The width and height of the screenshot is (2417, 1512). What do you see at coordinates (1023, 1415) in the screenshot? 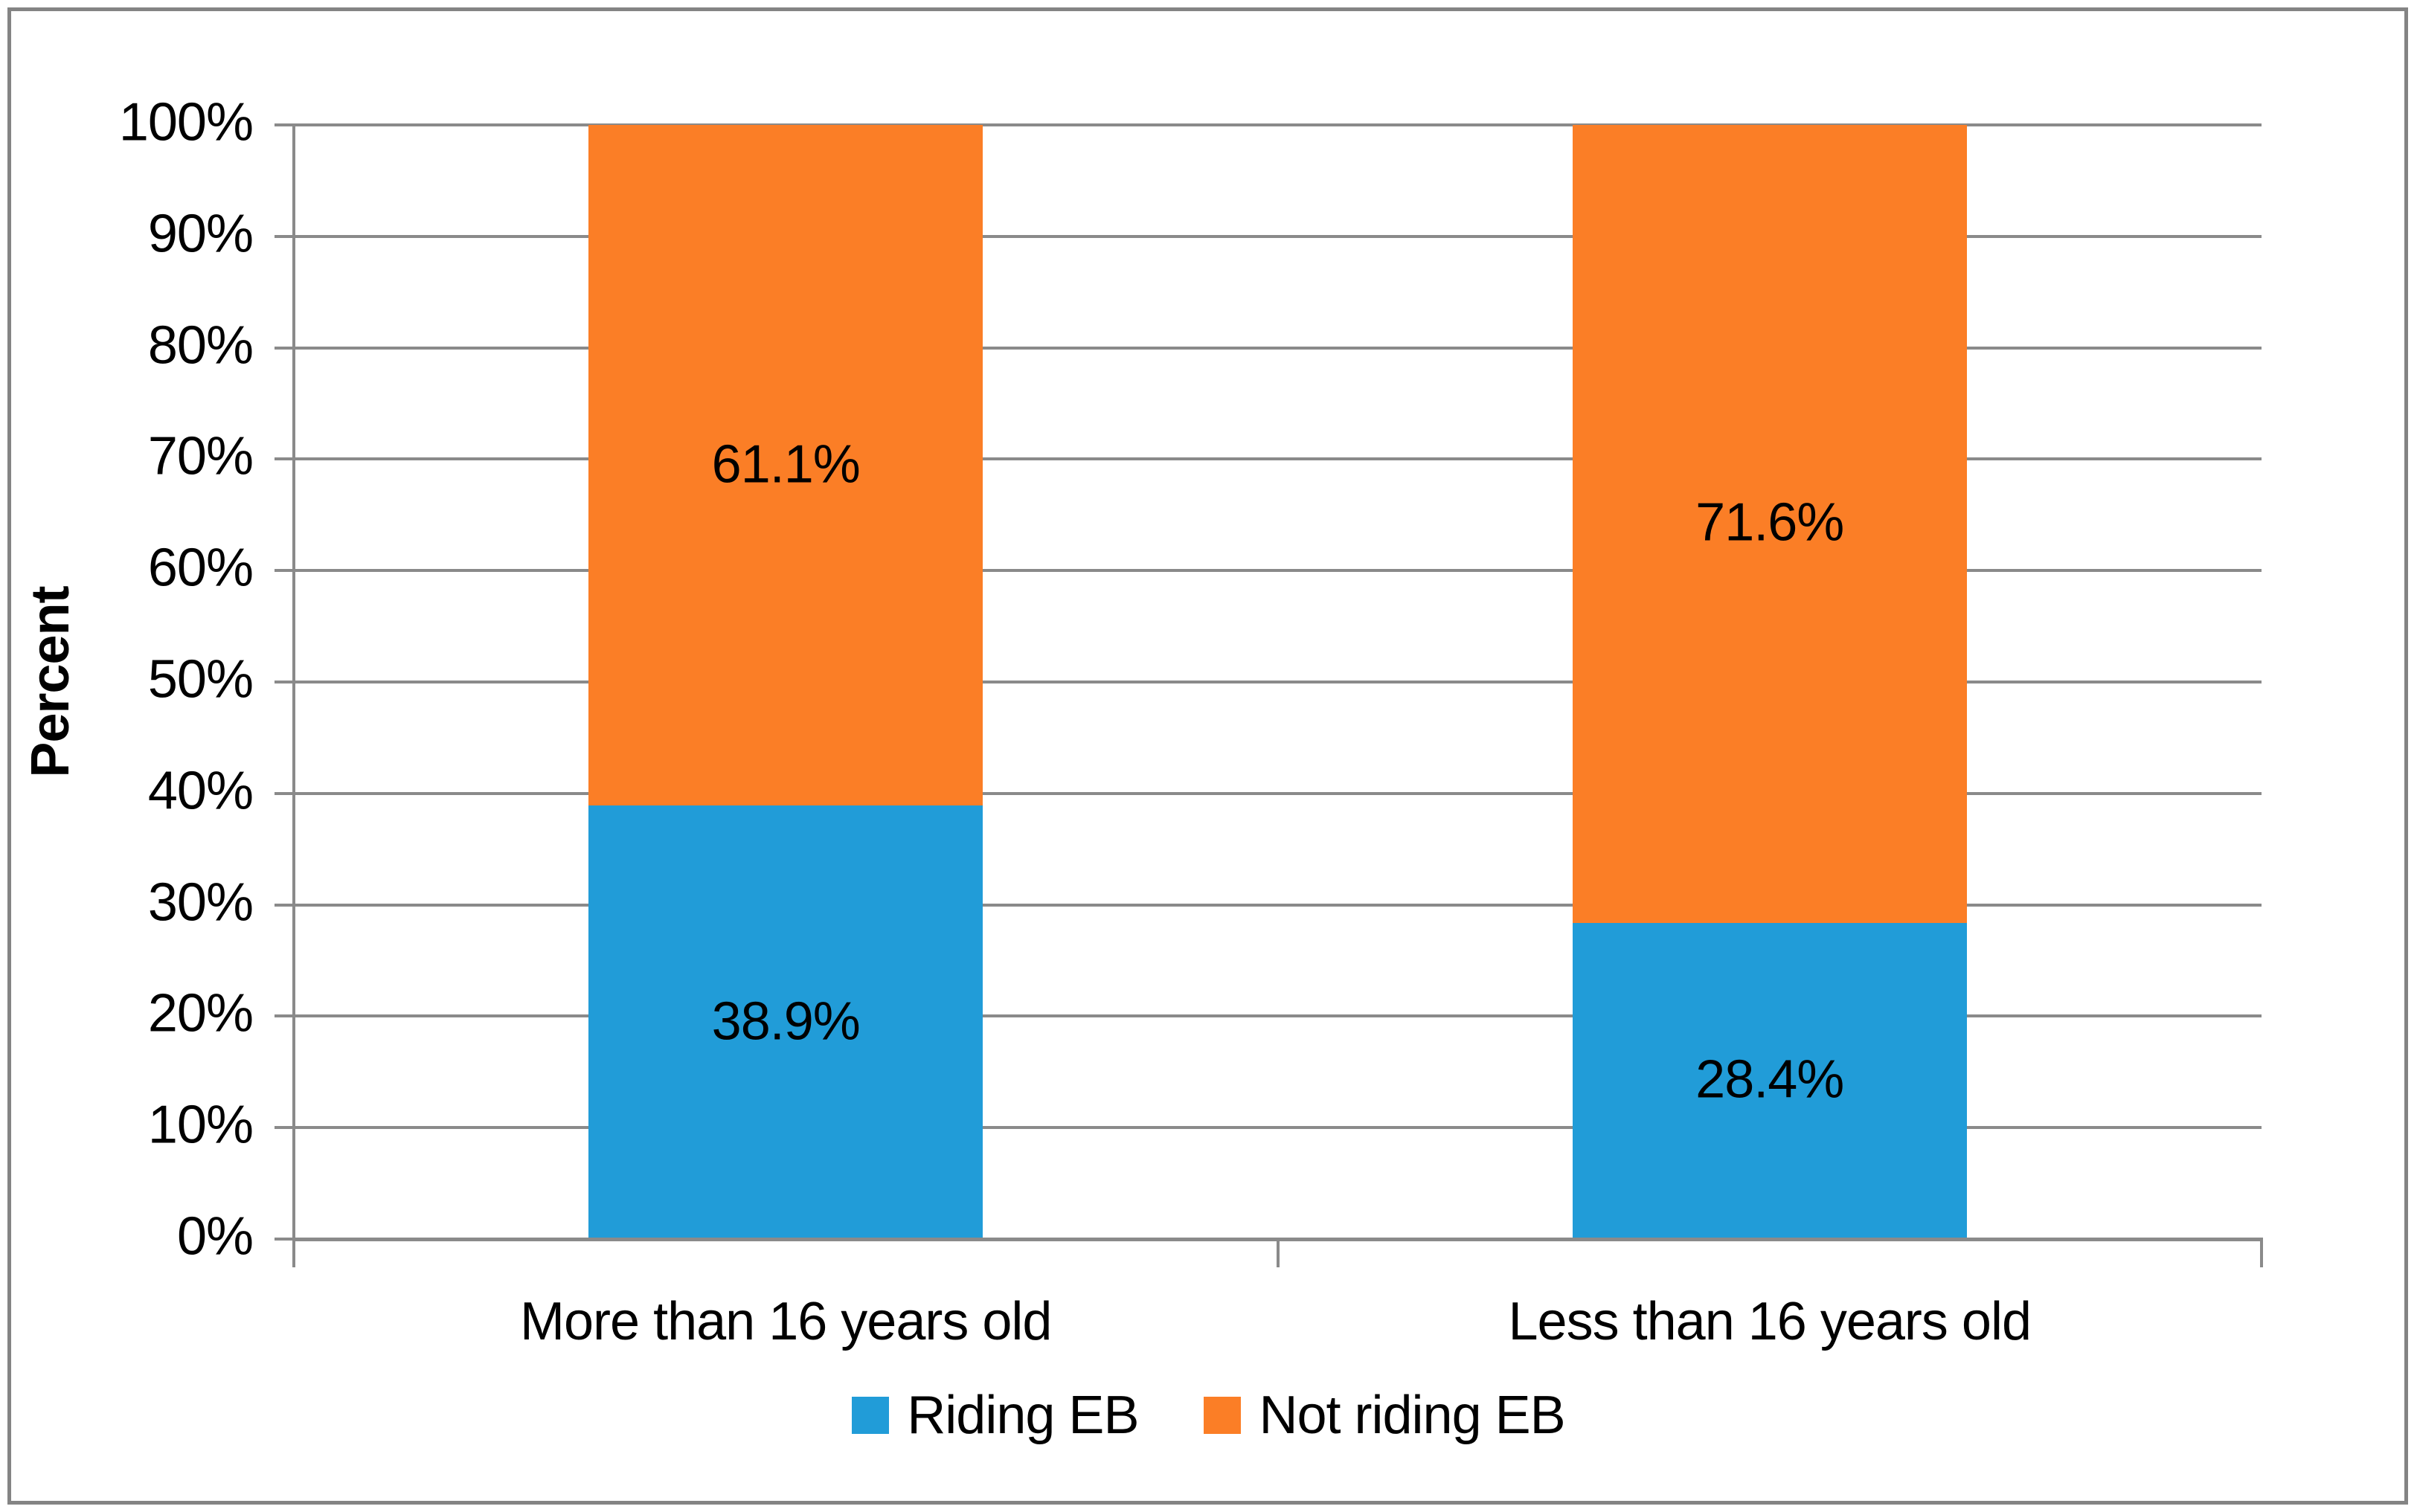
I see `legend-label: Riding EB` at bounding box center [1023, 1415].